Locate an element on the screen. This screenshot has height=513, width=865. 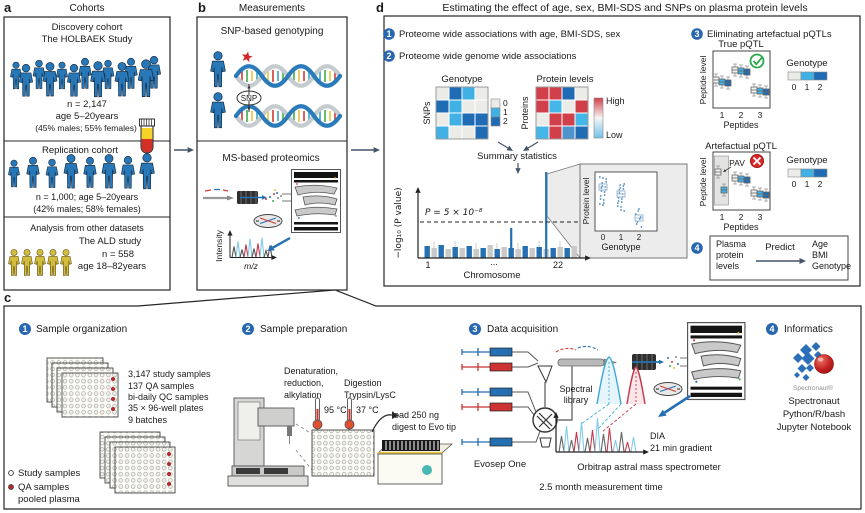
blood-tube-icon is located at coordinates (147, 136).